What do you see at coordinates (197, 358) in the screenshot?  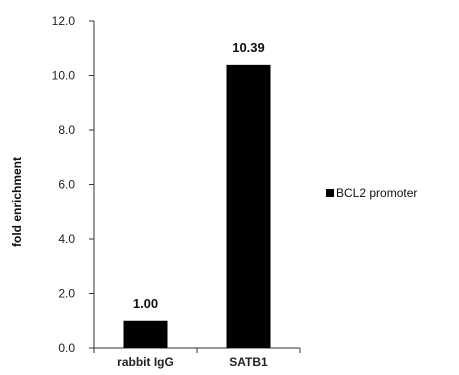 I see `x-ticks: rabbit IgG SATB1` at bounding box center [197, 358].